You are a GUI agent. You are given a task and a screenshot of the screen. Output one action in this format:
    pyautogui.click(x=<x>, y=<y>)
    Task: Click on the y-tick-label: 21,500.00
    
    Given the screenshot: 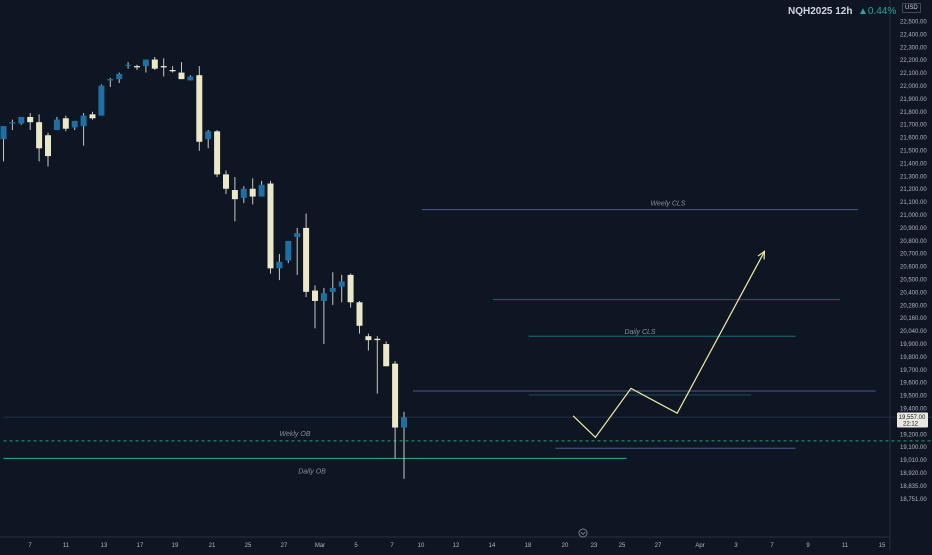 What is the action you would take?
    pyautogui.click(x=913, y=152)
    